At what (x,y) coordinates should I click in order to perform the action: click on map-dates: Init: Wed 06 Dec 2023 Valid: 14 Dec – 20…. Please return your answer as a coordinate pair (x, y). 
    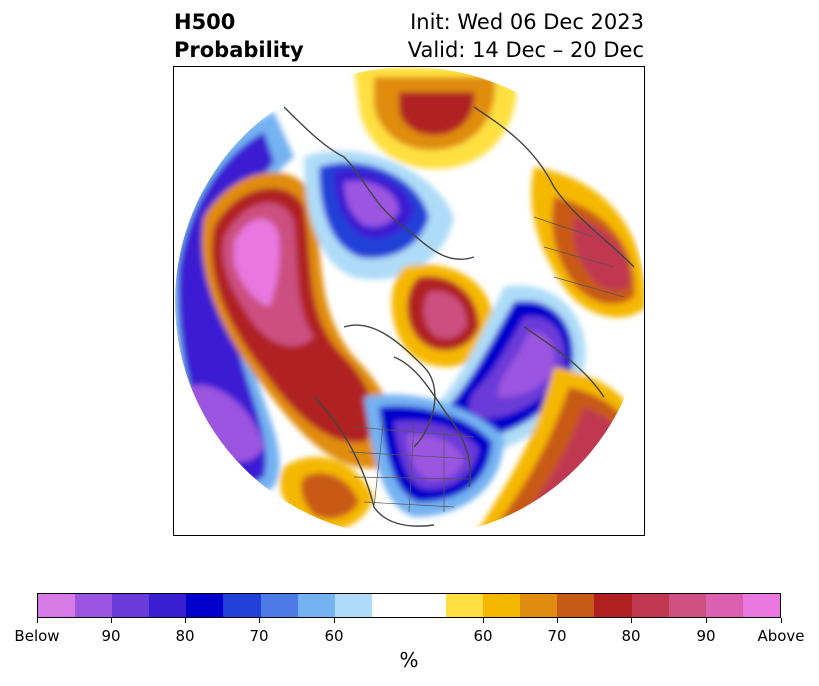
    Looking at the image, I should click on (526, 36).